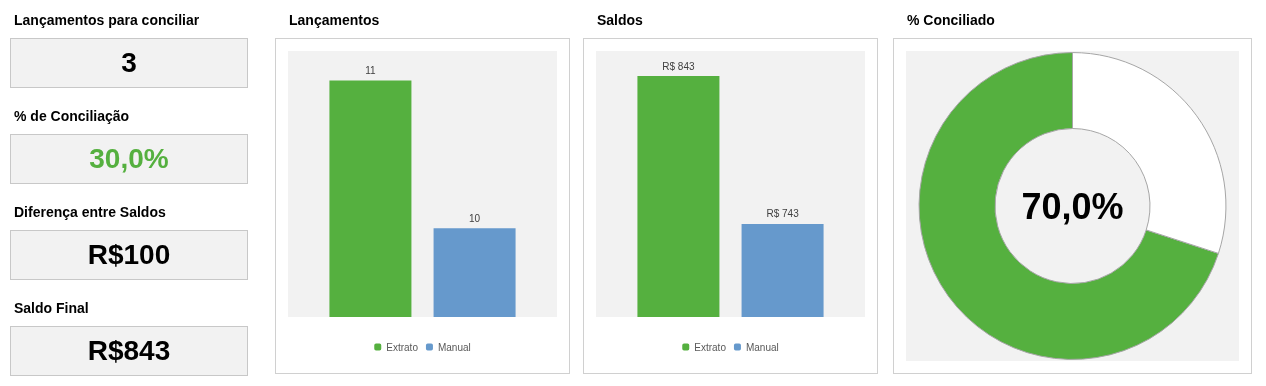 The image size is (1266, 386). What do you see at coordinates (371, 71) in the screenshot?
I see `data-label: 11` at bounding box center [371, 71].